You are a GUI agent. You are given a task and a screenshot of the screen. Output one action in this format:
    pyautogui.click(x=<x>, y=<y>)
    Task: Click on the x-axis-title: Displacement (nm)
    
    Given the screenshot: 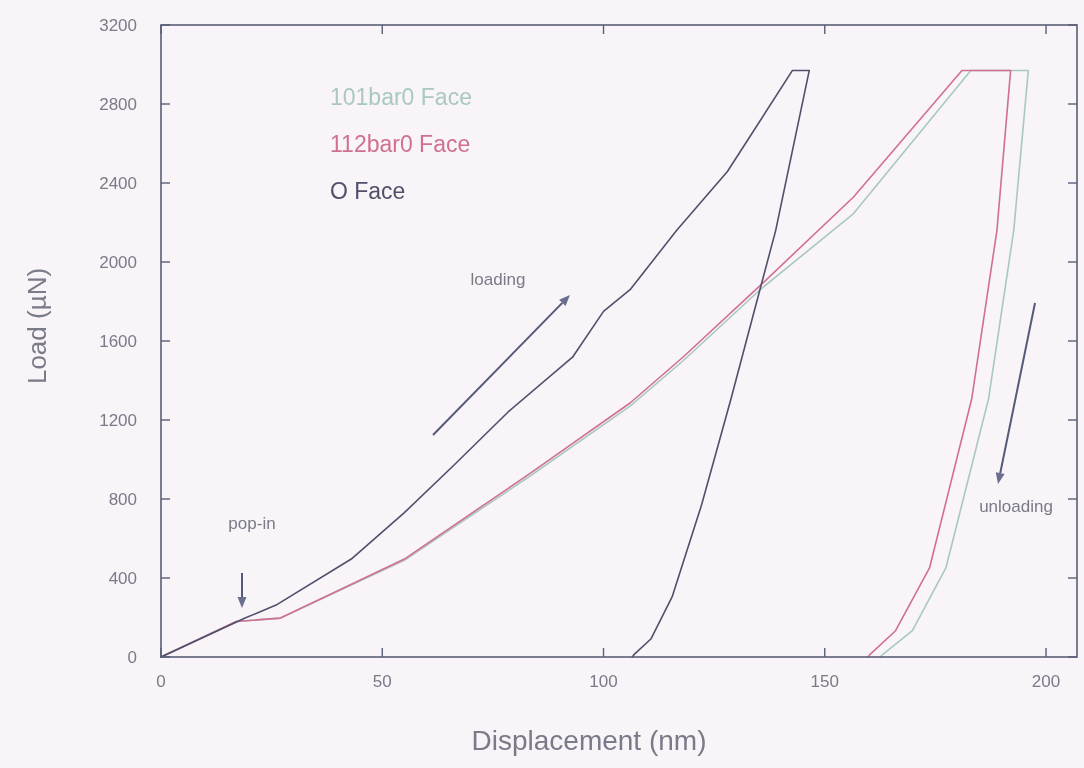 What is the action you would take?
    pyautogui.click(x=589, y=740)
    